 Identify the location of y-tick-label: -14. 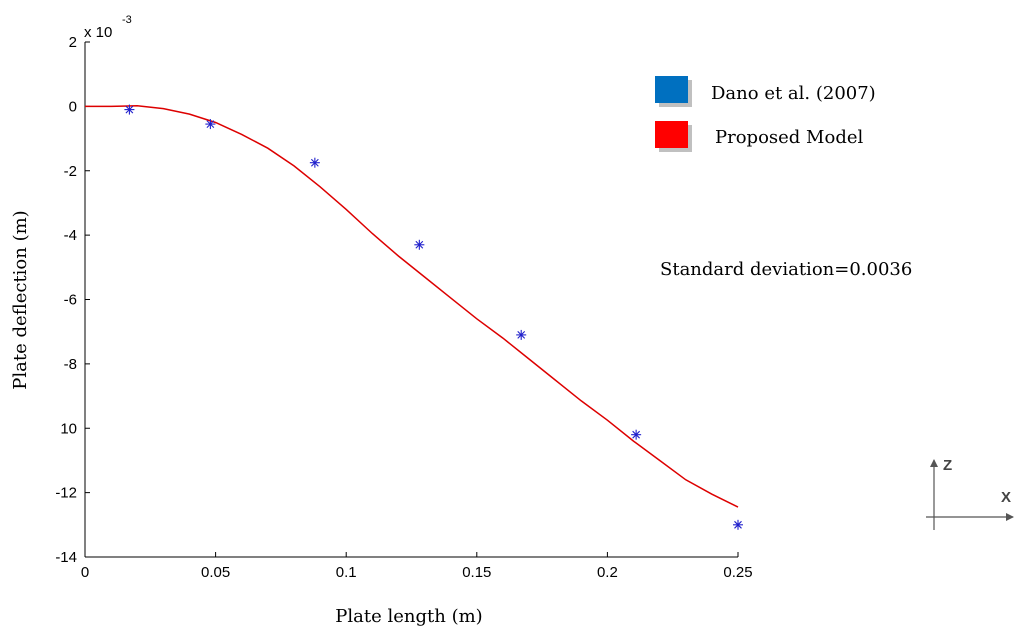
(66, 557).